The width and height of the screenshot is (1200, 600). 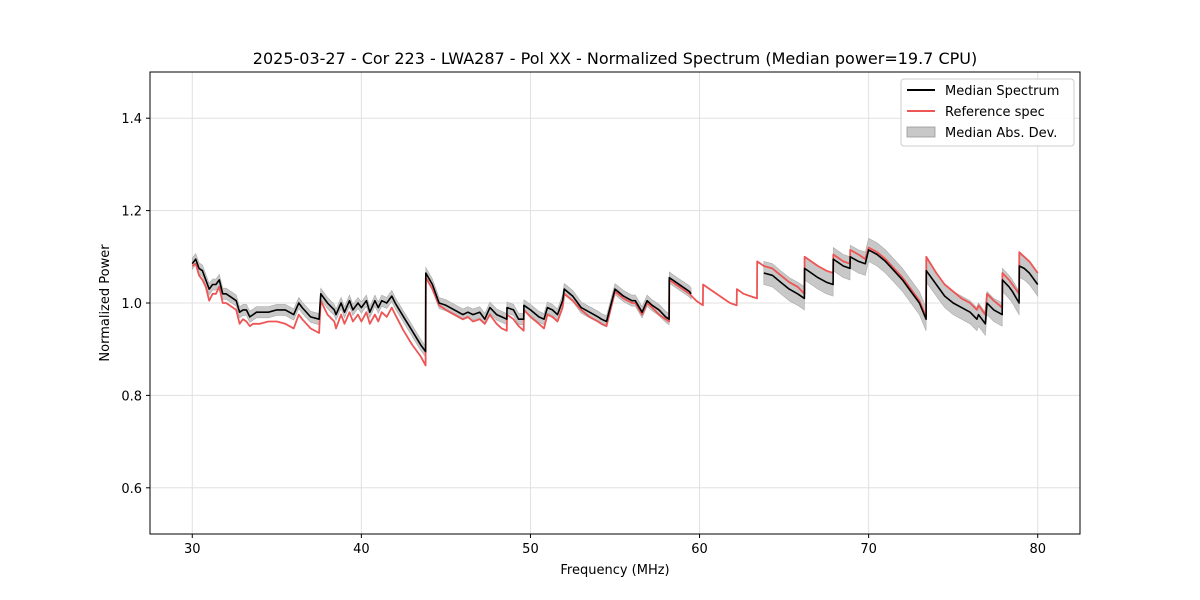 I want to click on x-tick-label: 40, so click(x=361, y=549).